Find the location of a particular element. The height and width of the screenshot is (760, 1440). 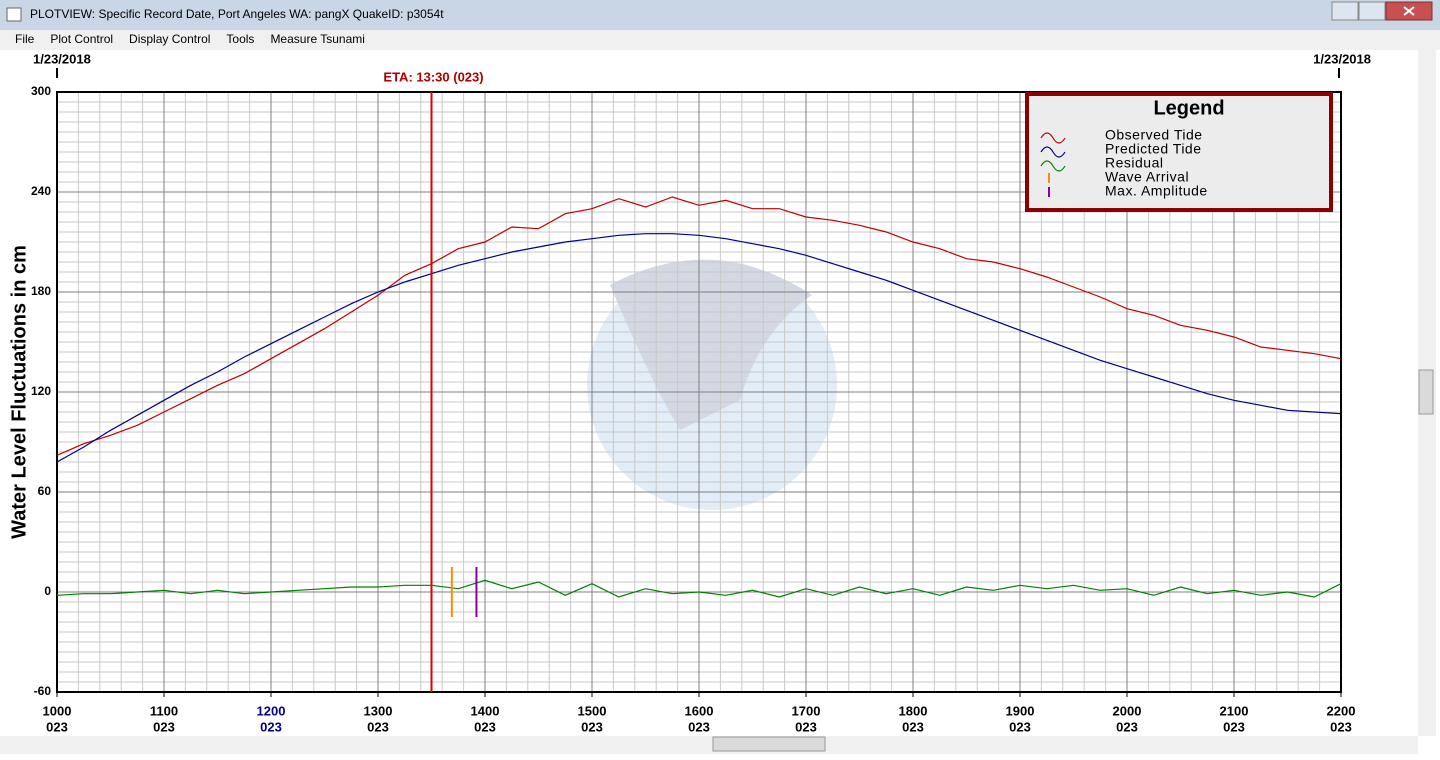

minimize-button is located at coordinates (1345, 11).